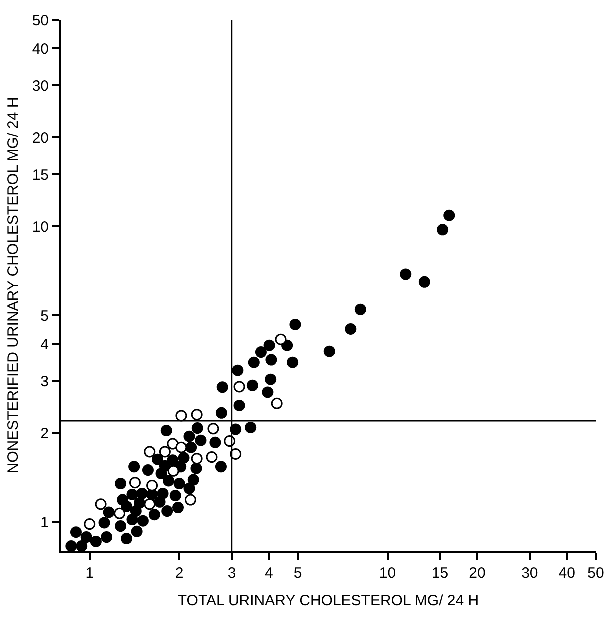 The width and height of the screenshot is (616, 619). I want to click on y-tick-label: 30, so click(40, 86).